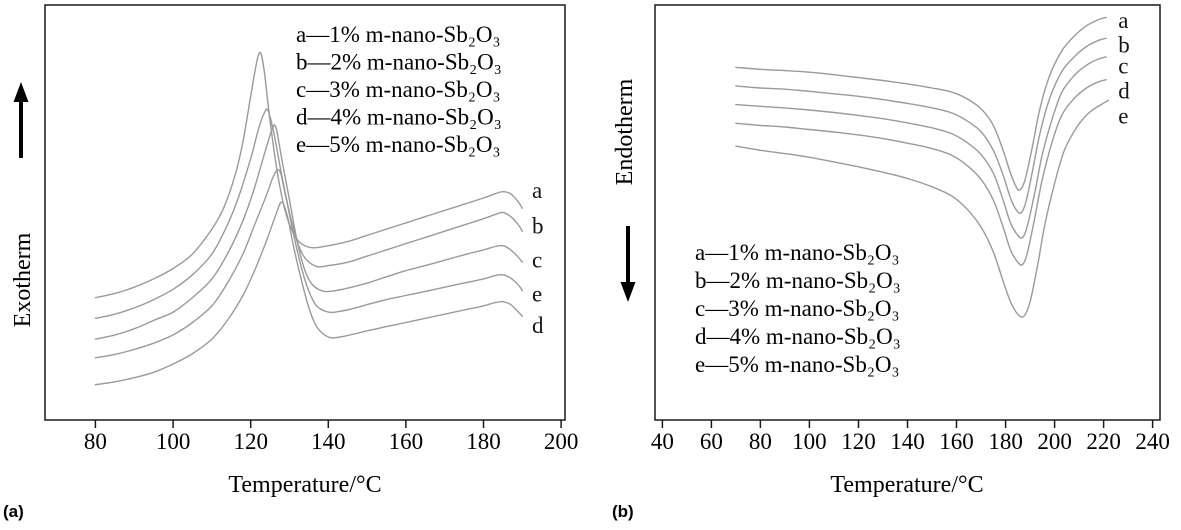 The image size is (1181, 530). I want to click on x-axis-tick-label: 220, so click(1103, 441).